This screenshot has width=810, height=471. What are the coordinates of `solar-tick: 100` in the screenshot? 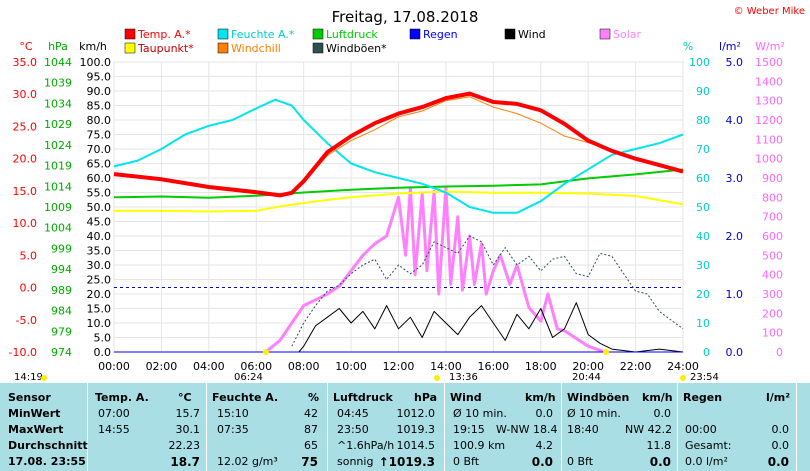 It's located at (772, 333).